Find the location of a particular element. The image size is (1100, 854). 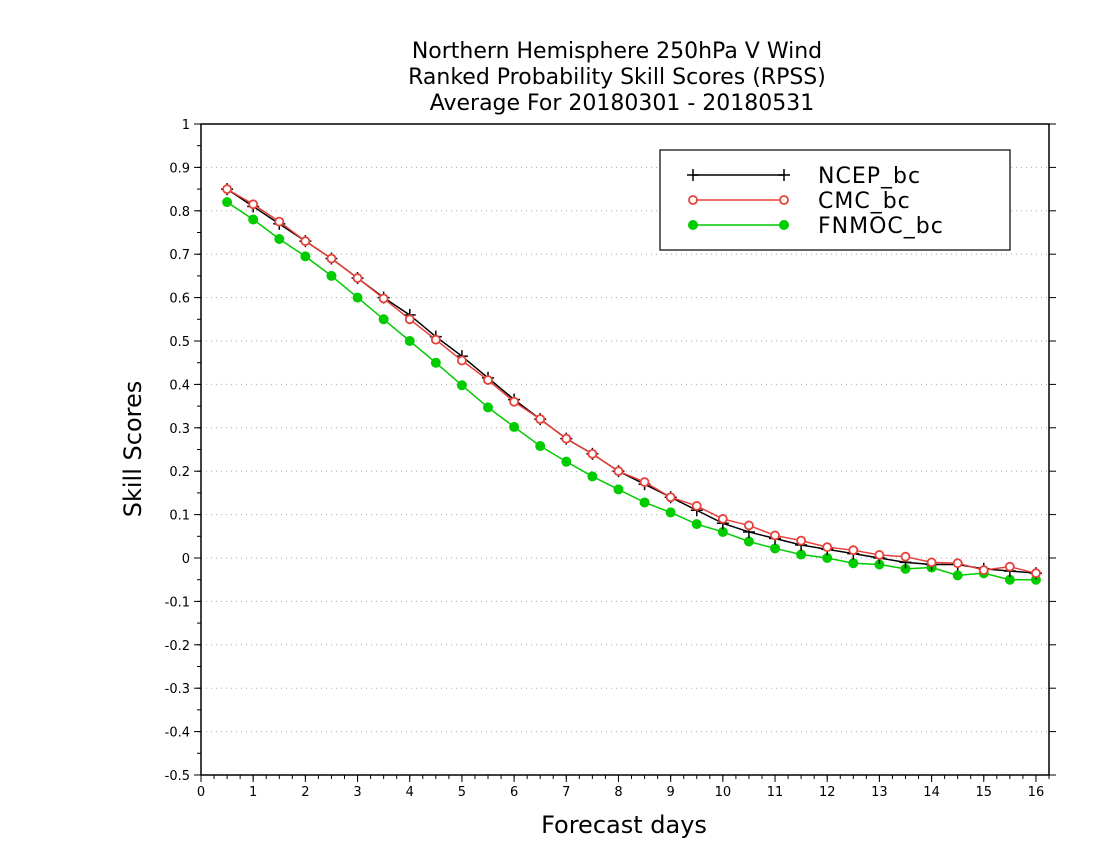

chart-title-line-2: Ranked Probability Skill Scores (RPSS) is located at coordinates (617, 77).